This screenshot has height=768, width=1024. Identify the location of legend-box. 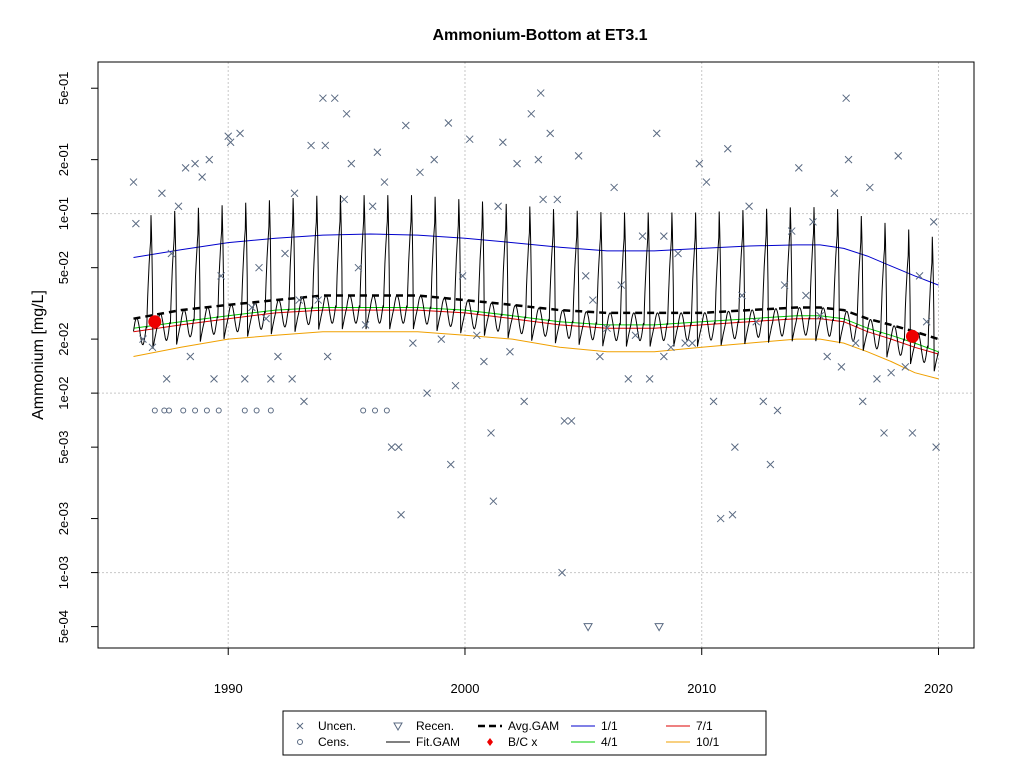
(524, 733).